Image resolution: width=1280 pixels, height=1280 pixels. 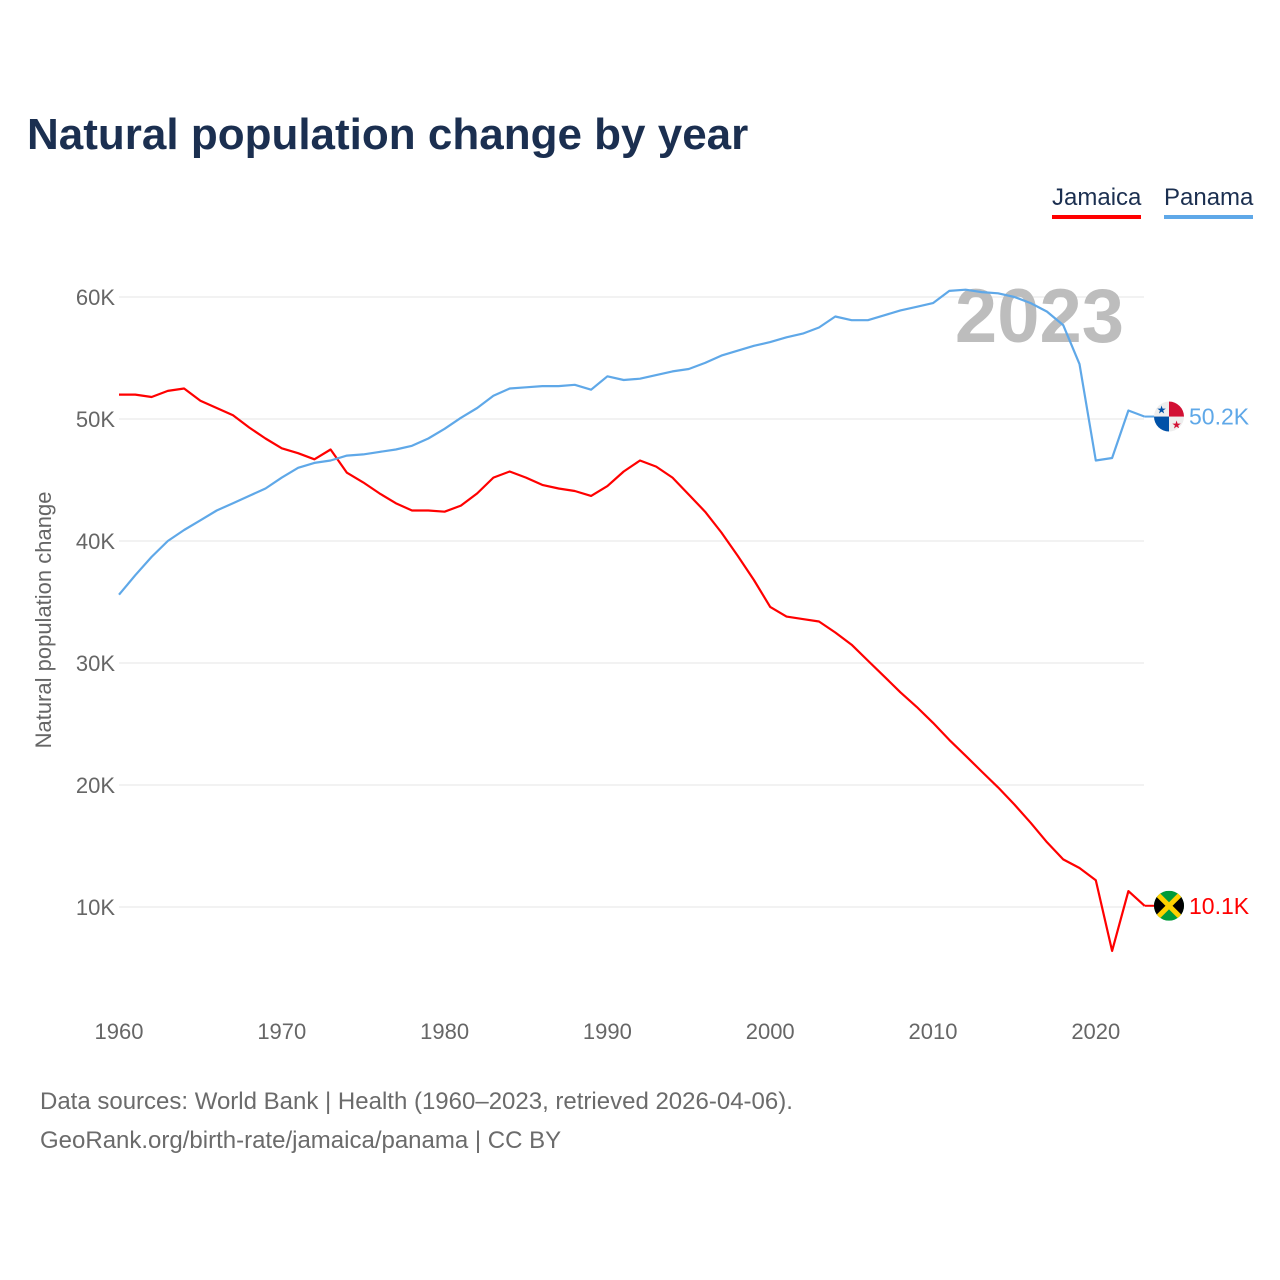 What do you see at coordinates (119, 1031) in the screenshot?
I see `x-tick-label: 1960` at bounding box center [119, 1031].